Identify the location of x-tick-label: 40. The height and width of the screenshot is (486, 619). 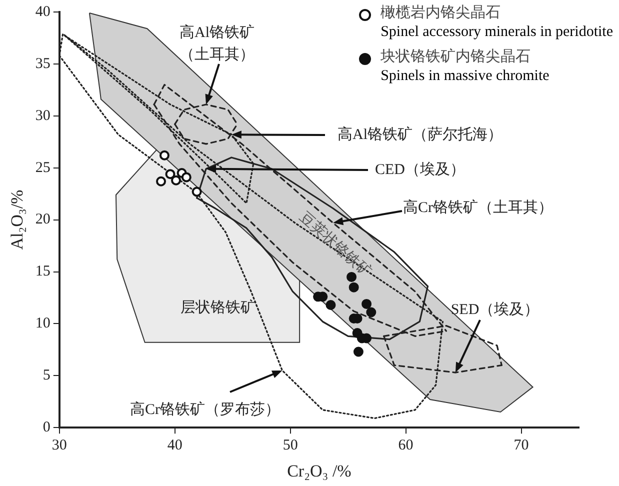
(174, 446).